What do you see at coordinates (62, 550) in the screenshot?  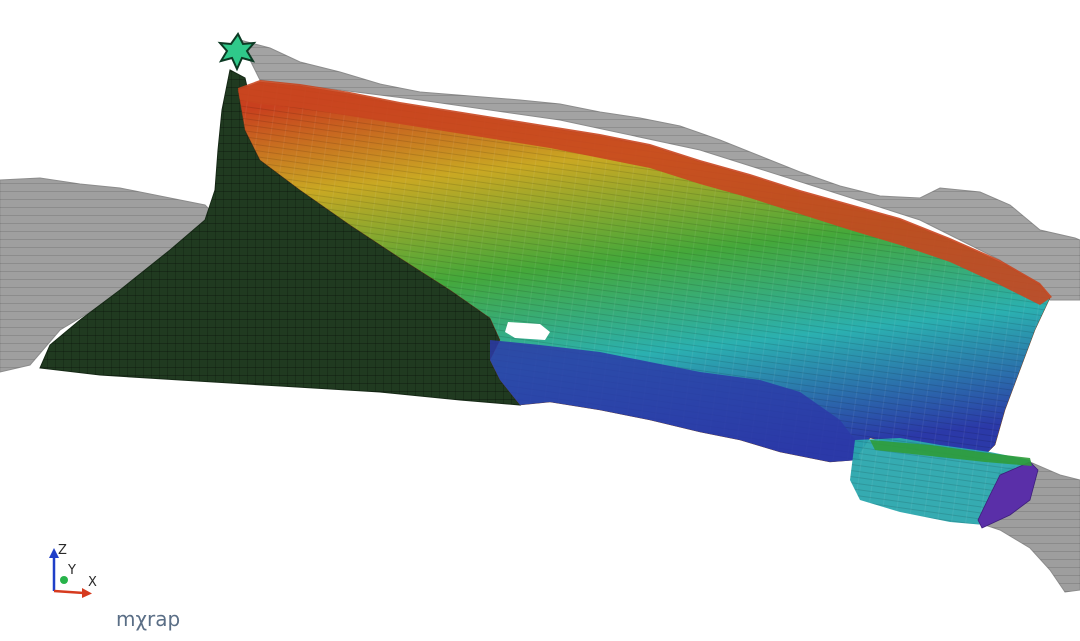 I see `z-axis-label: Z` at bounding box center [62, 550].